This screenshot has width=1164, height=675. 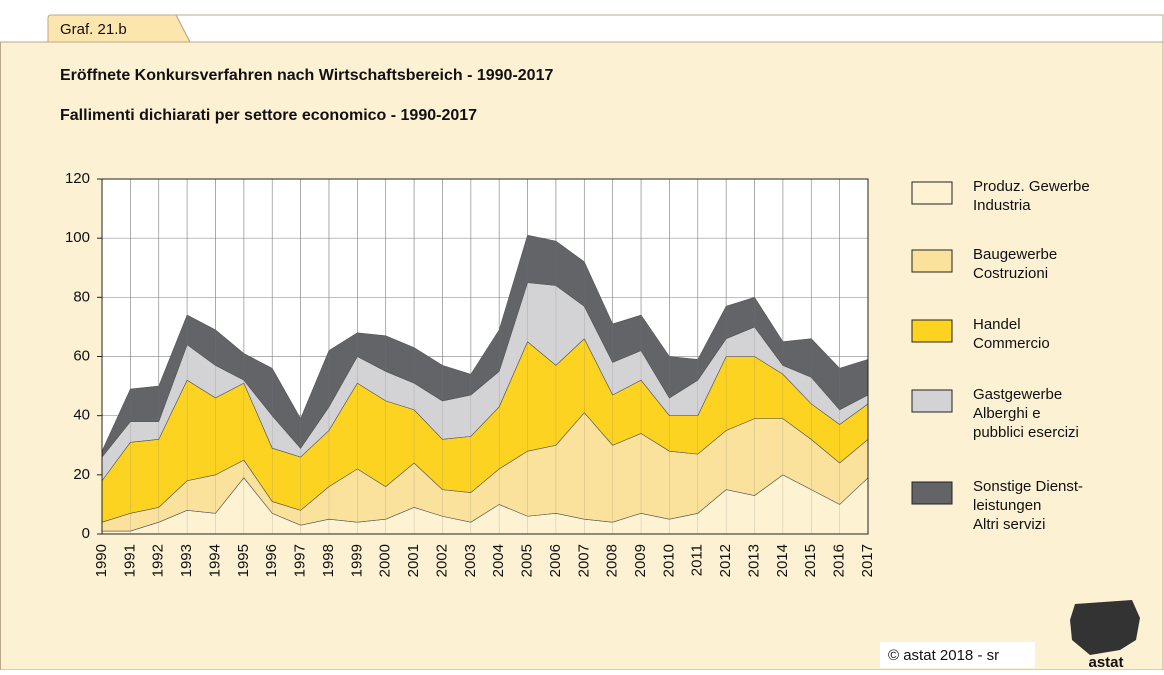 What do you see at coordinates (725, 560) in the screenshot?
I see `x-tick-label: 2012` at bounding box center [725, 560].